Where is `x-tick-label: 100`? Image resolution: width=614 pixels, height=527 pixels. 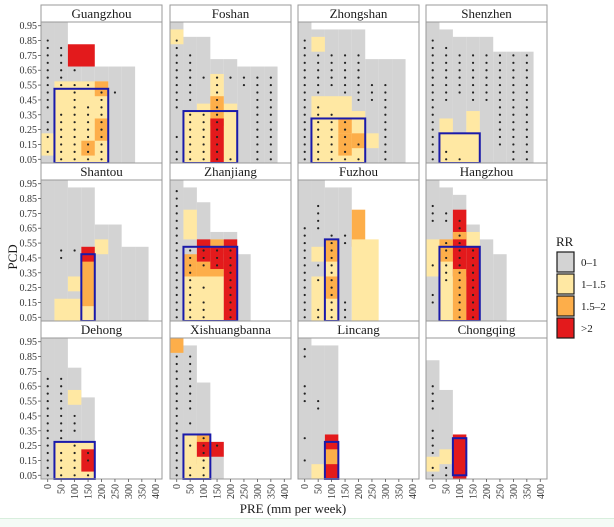
x-tick-label: 100 is located at coordinates (204, 491).